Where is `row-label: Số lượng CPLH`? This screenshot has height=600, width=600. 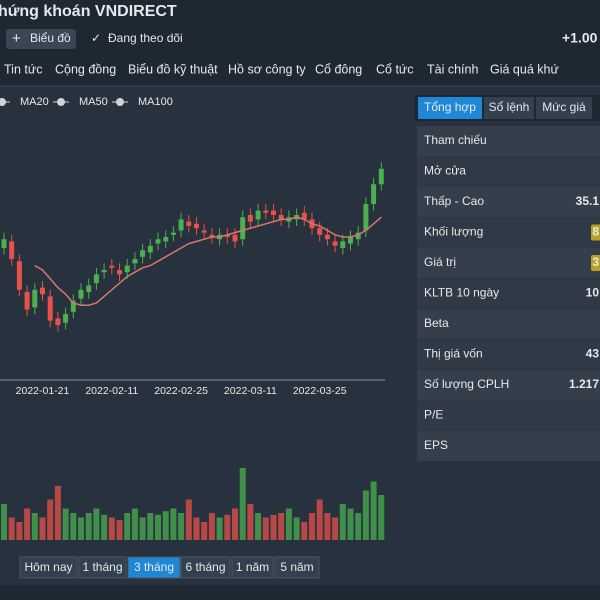
row-label: Số lượng CPLH is located at coordinates (466, 384).